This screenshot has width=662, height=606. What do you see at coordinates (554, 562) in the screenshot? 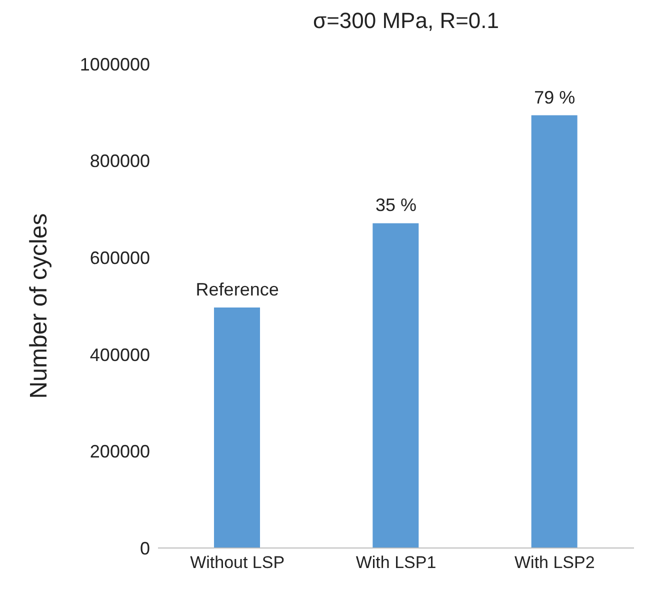
I see `x-tick-label: With LSP2` at bounding box center [554, 562].